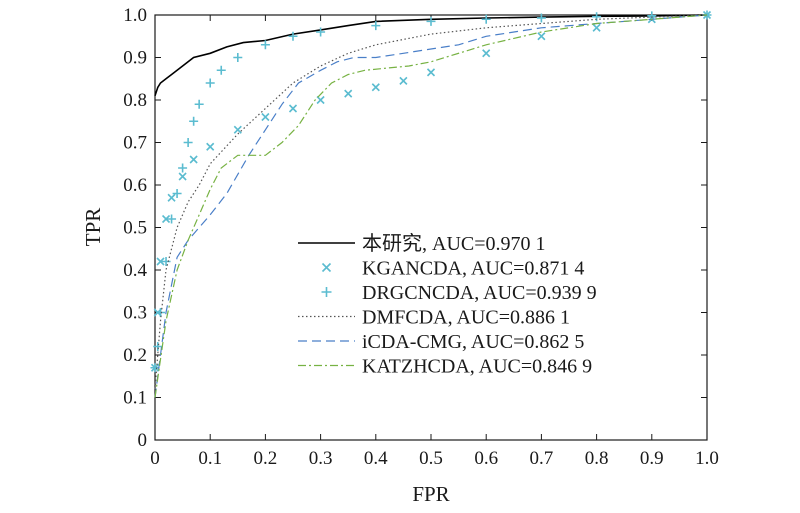 The image size is (800, 513). Describe the element at coordinates (135, 58) in the screenshot. I see `y-tick-label: 0.9` at that location.